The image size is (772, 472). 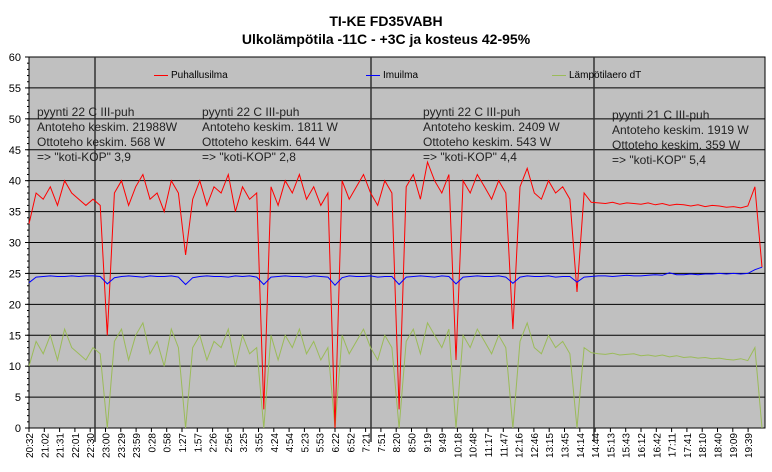 I want to click on x-tick-label: 5:23, so click(x=305, y=443).